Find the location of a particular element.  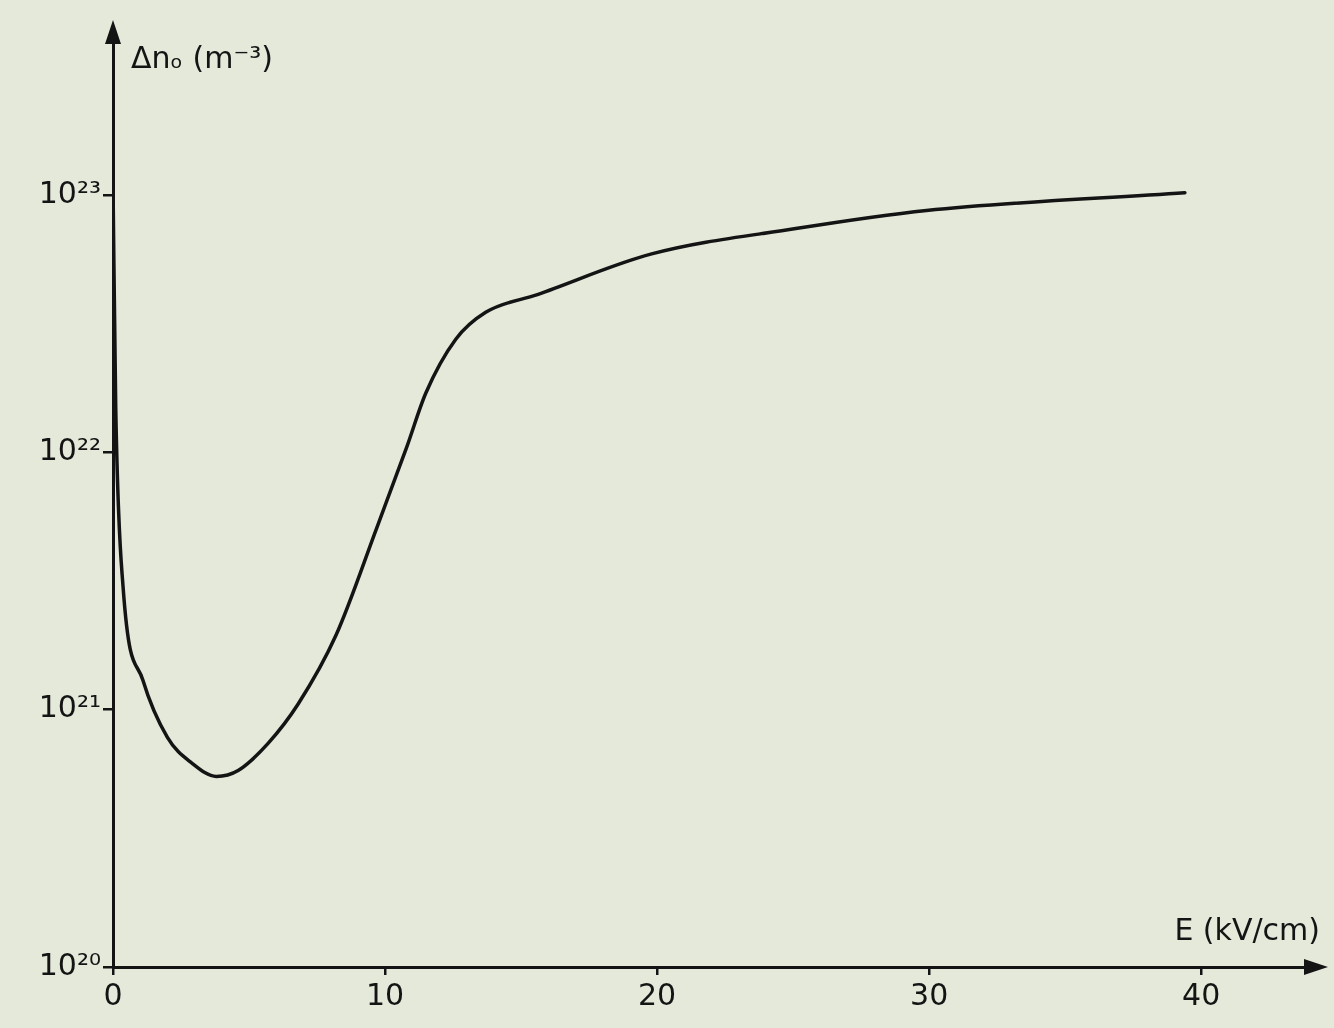

x-tick-label: 20 is located at coordinates (657, 994).